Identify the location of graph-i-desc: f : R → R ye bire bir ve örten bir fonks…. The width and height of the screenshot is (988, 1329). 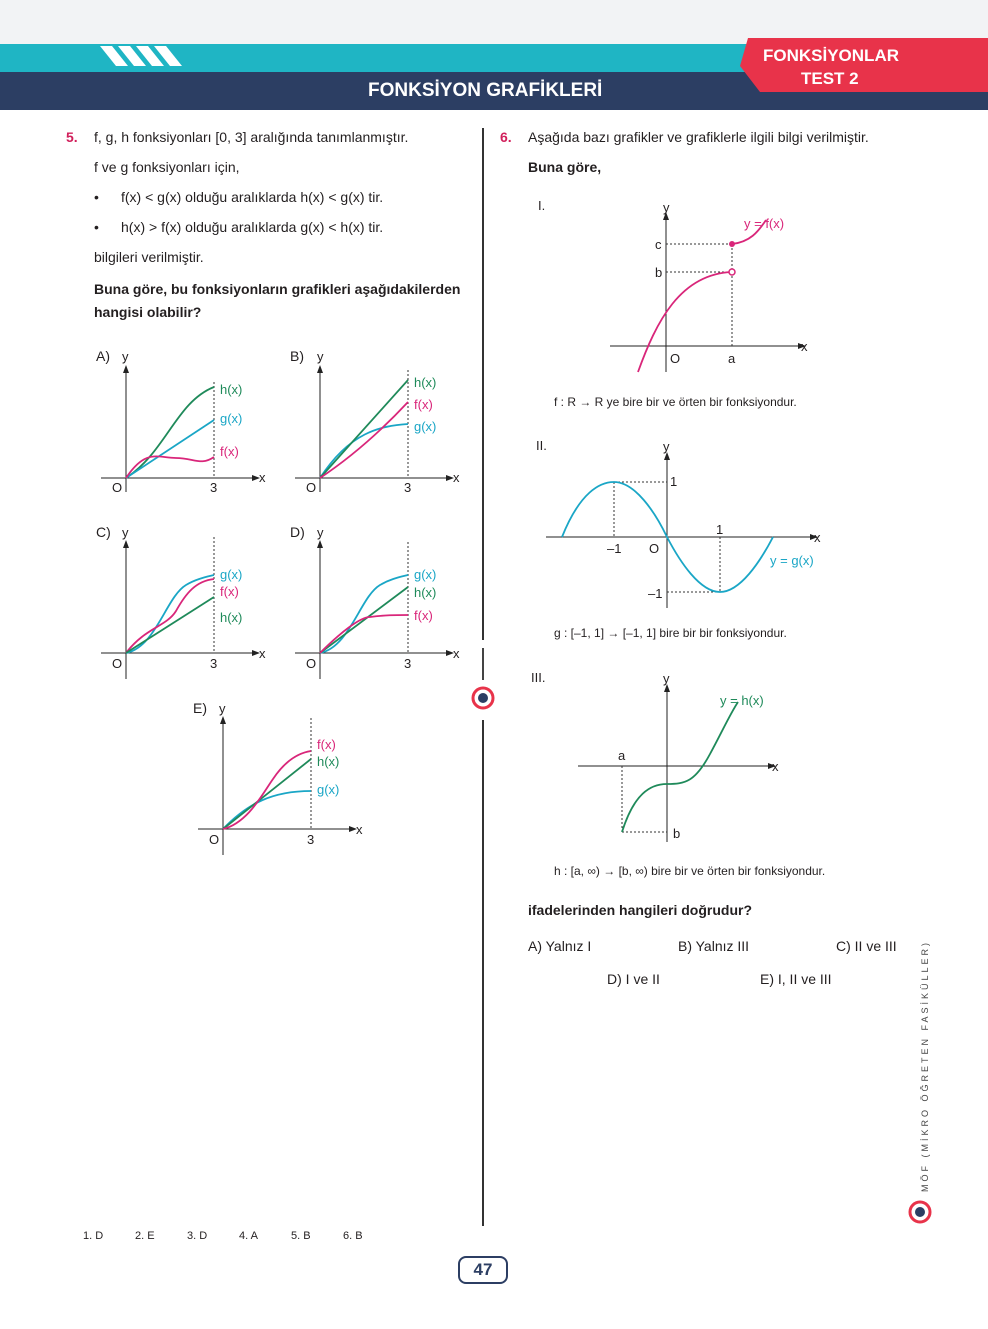
(675, 402).